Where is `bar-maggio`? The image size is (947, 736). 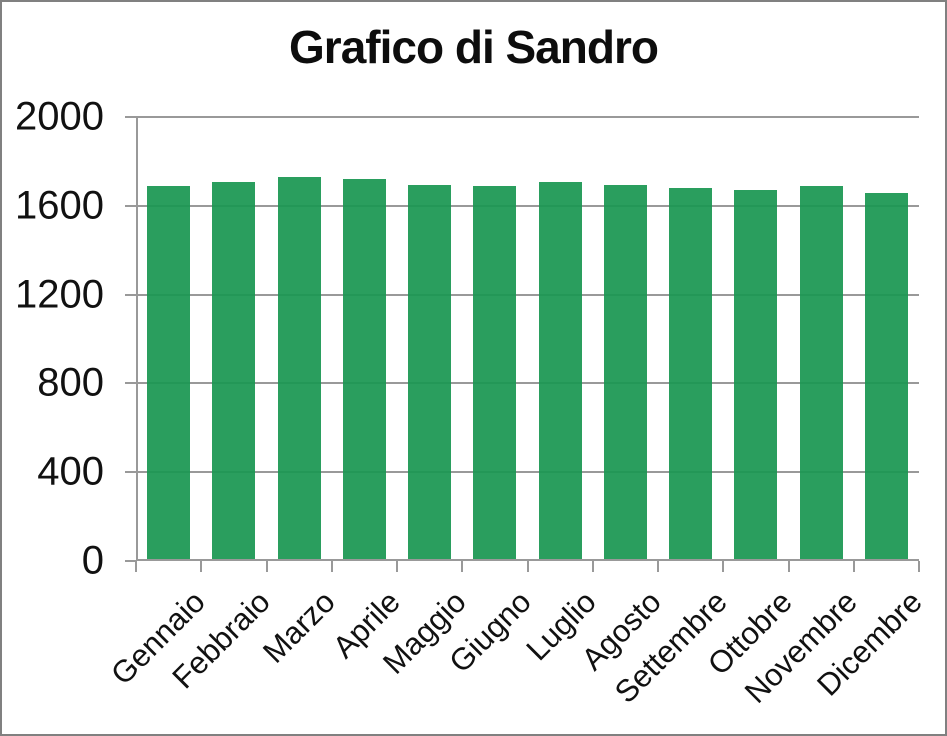 bar-maggio is located at coordinates (430, 372).